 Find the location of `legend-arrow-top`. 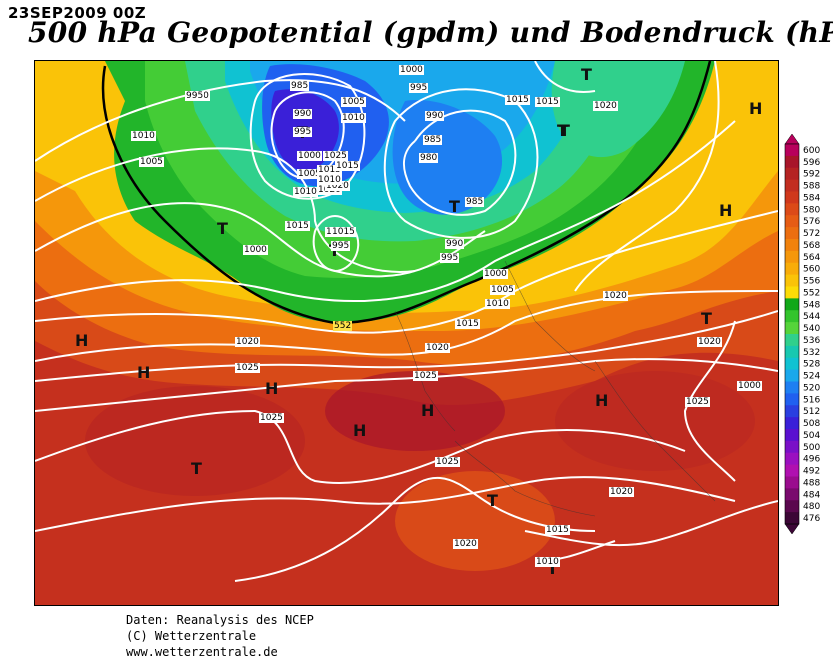

legend-arrow-top is located at coordinates (792, 139).